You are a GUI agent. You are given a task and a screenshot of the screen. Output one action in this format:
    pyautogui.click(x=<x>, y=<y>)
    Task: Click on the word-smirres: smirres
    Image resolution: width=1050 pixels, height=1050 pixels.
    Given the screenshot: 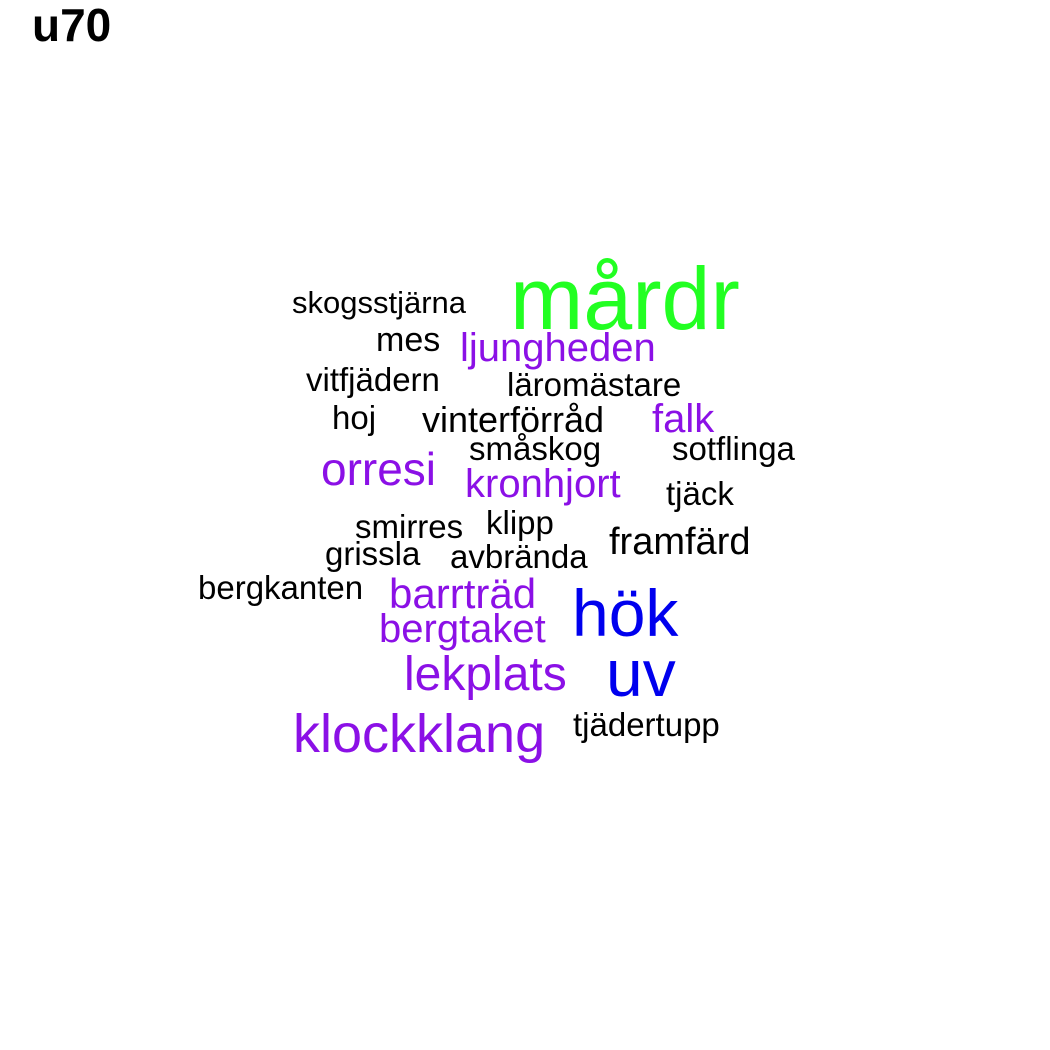 What is the action you would take?
    pyautogui.click(x=409, y=526)
    